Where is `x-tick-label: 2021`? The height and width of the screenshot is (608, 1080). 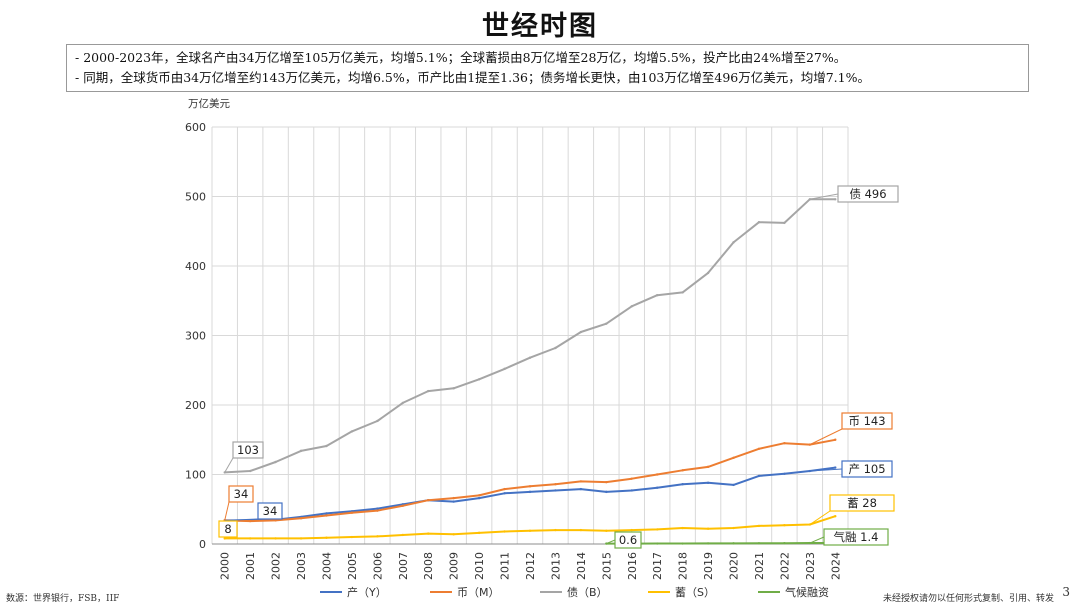
x-tick-label: 2021 is located at coordinates (759, 566).